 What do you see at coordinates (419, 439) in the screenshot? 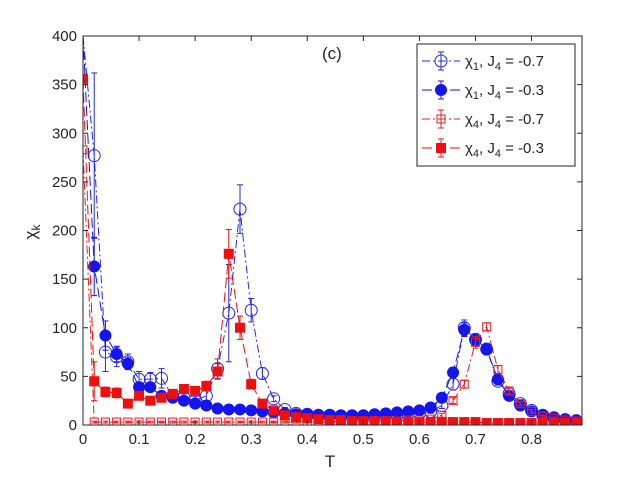
I see `x-tick-label: 0.6` at bounding box center [419, 439].